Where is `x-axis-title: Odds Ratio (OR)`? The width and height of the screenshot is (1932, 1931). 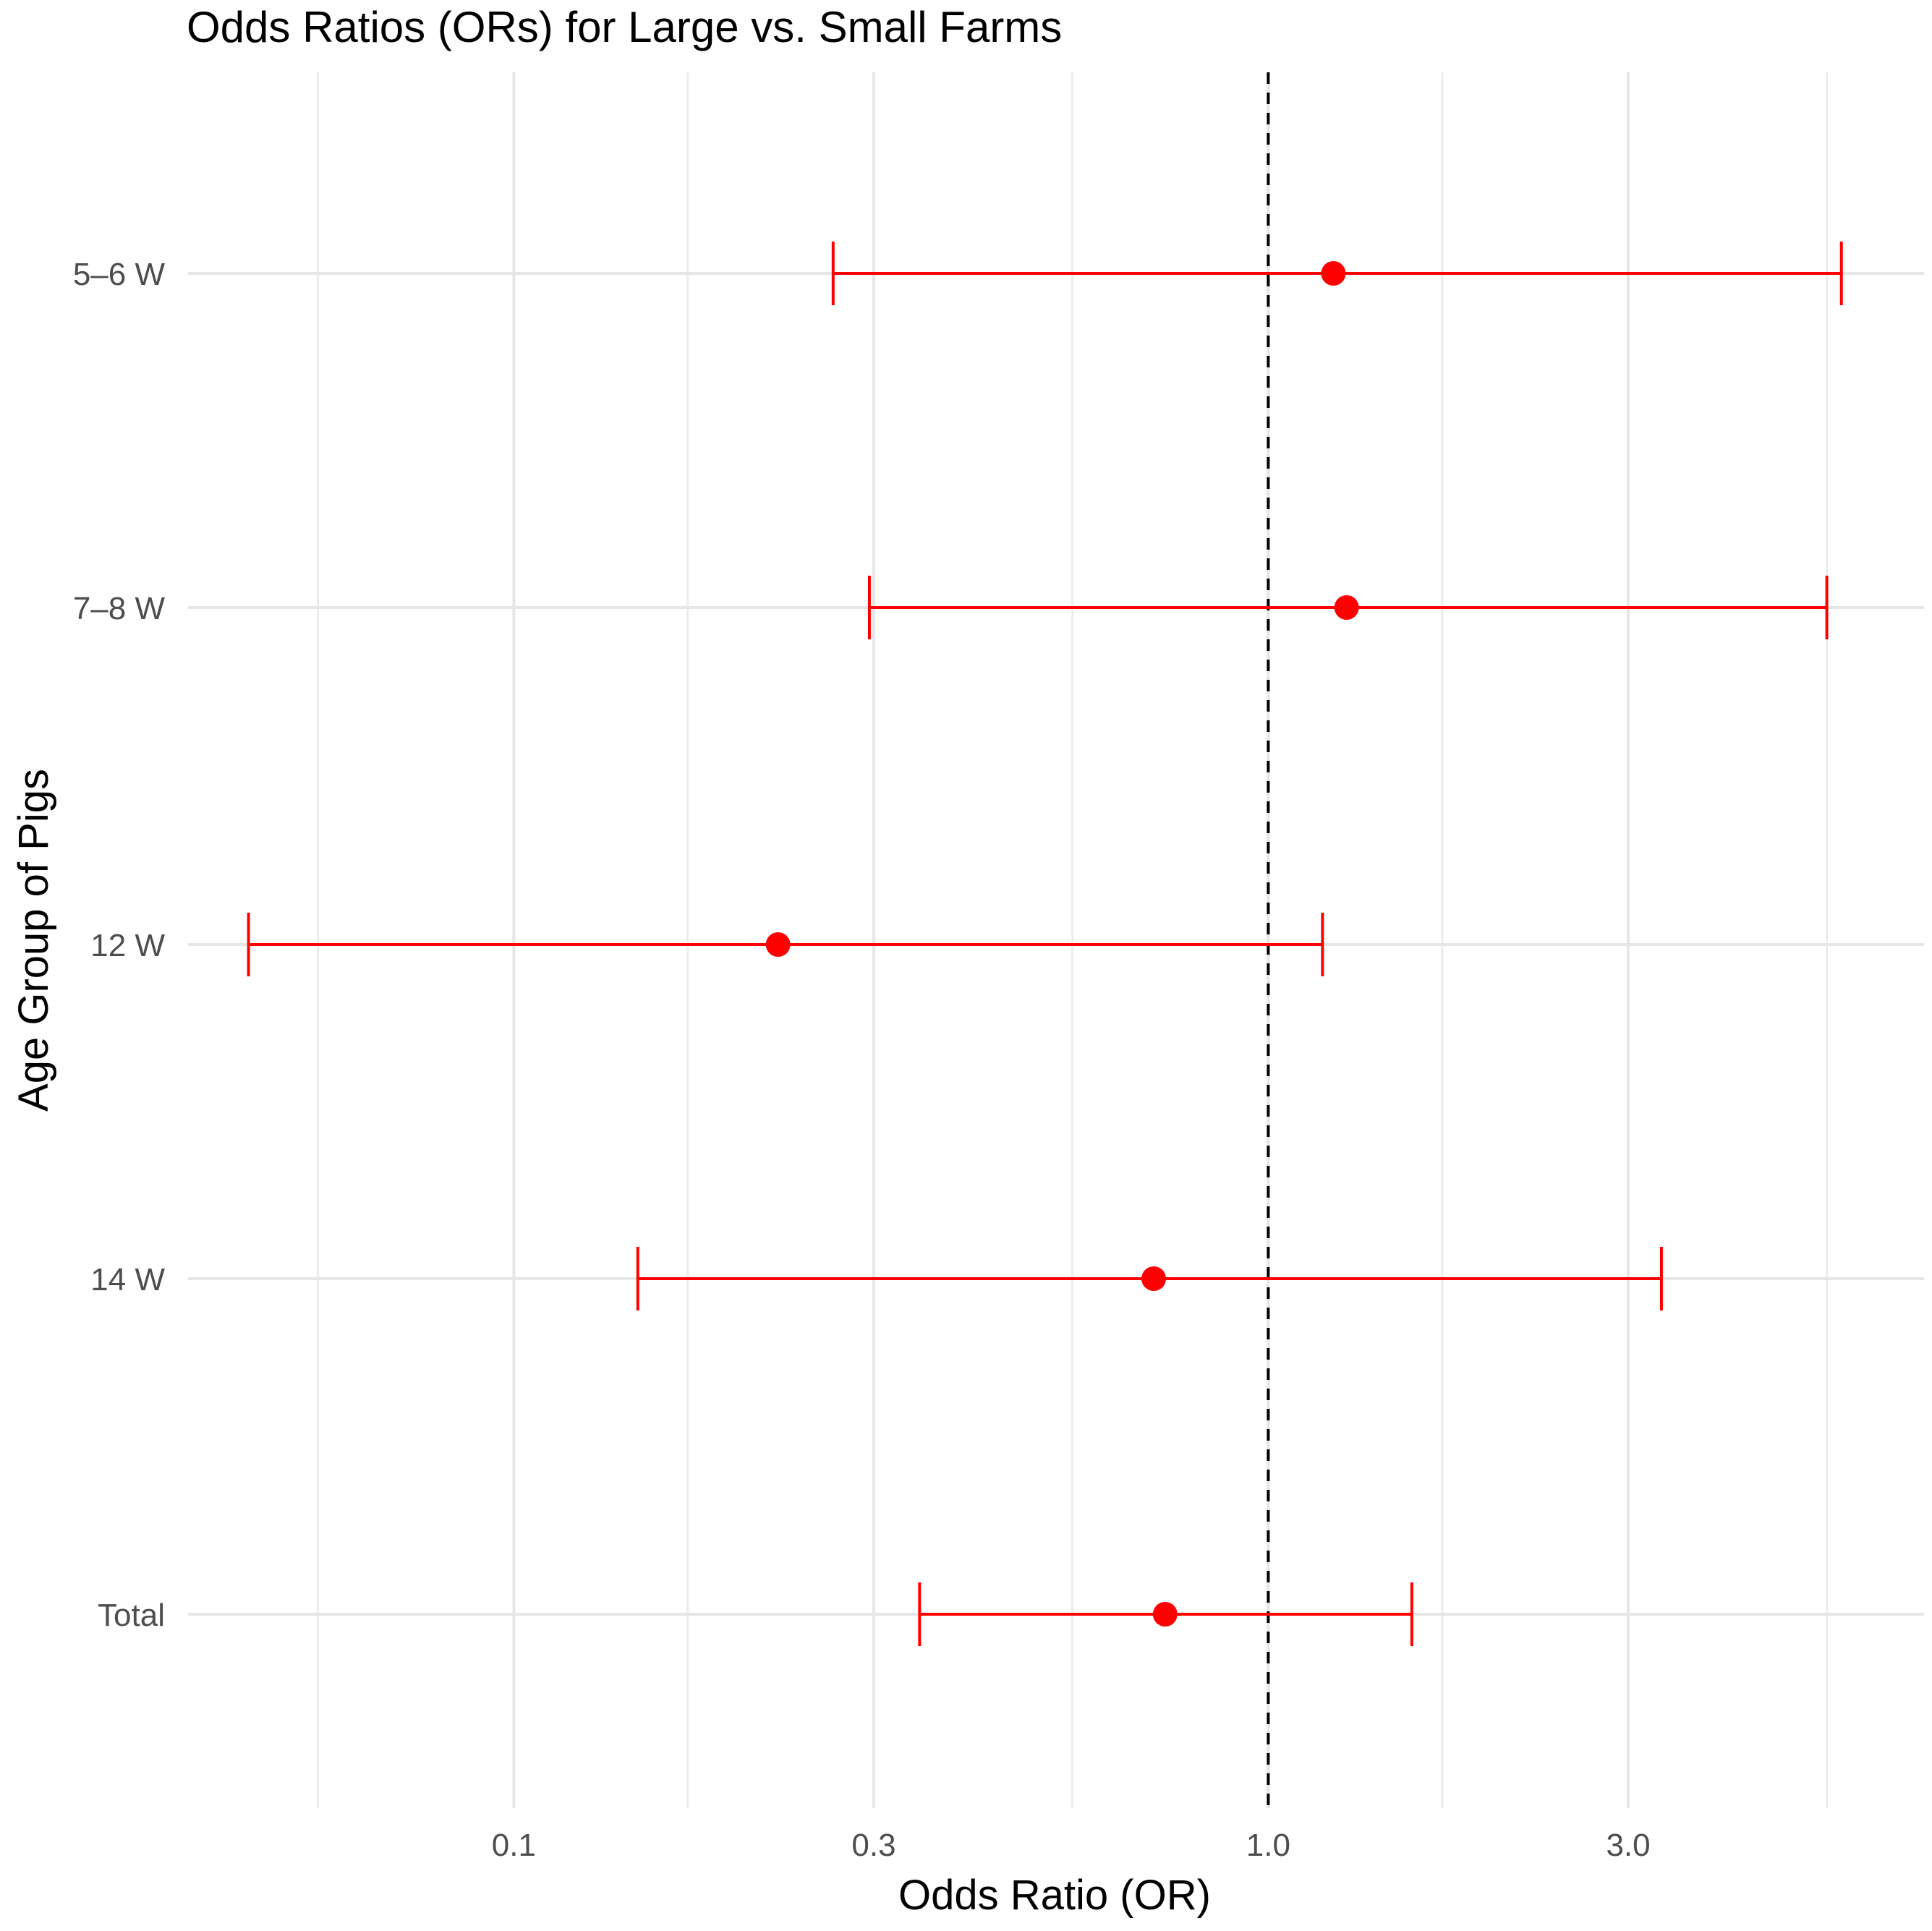 x-axis-title: Odds Ratio (OR) is located at coordinates (1054, 1895).